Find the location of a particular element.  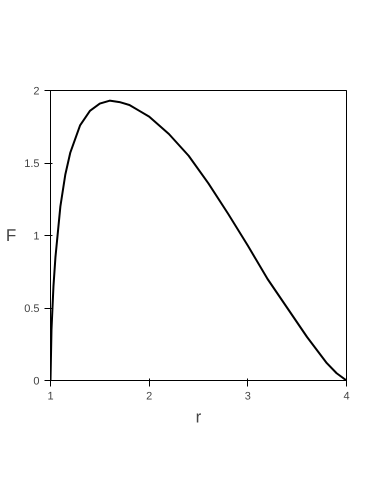

x-tick-label: 2 is located at coordinates (149, 396).